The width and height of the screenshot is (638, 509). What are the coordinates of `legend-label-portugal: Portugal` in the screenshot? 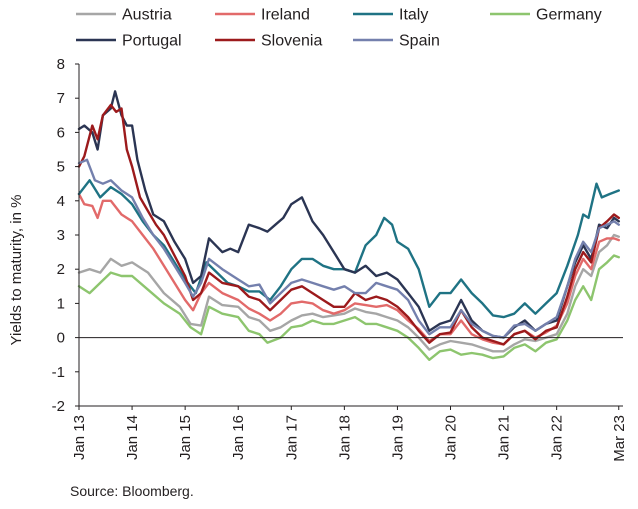 It's located at (152, 41).